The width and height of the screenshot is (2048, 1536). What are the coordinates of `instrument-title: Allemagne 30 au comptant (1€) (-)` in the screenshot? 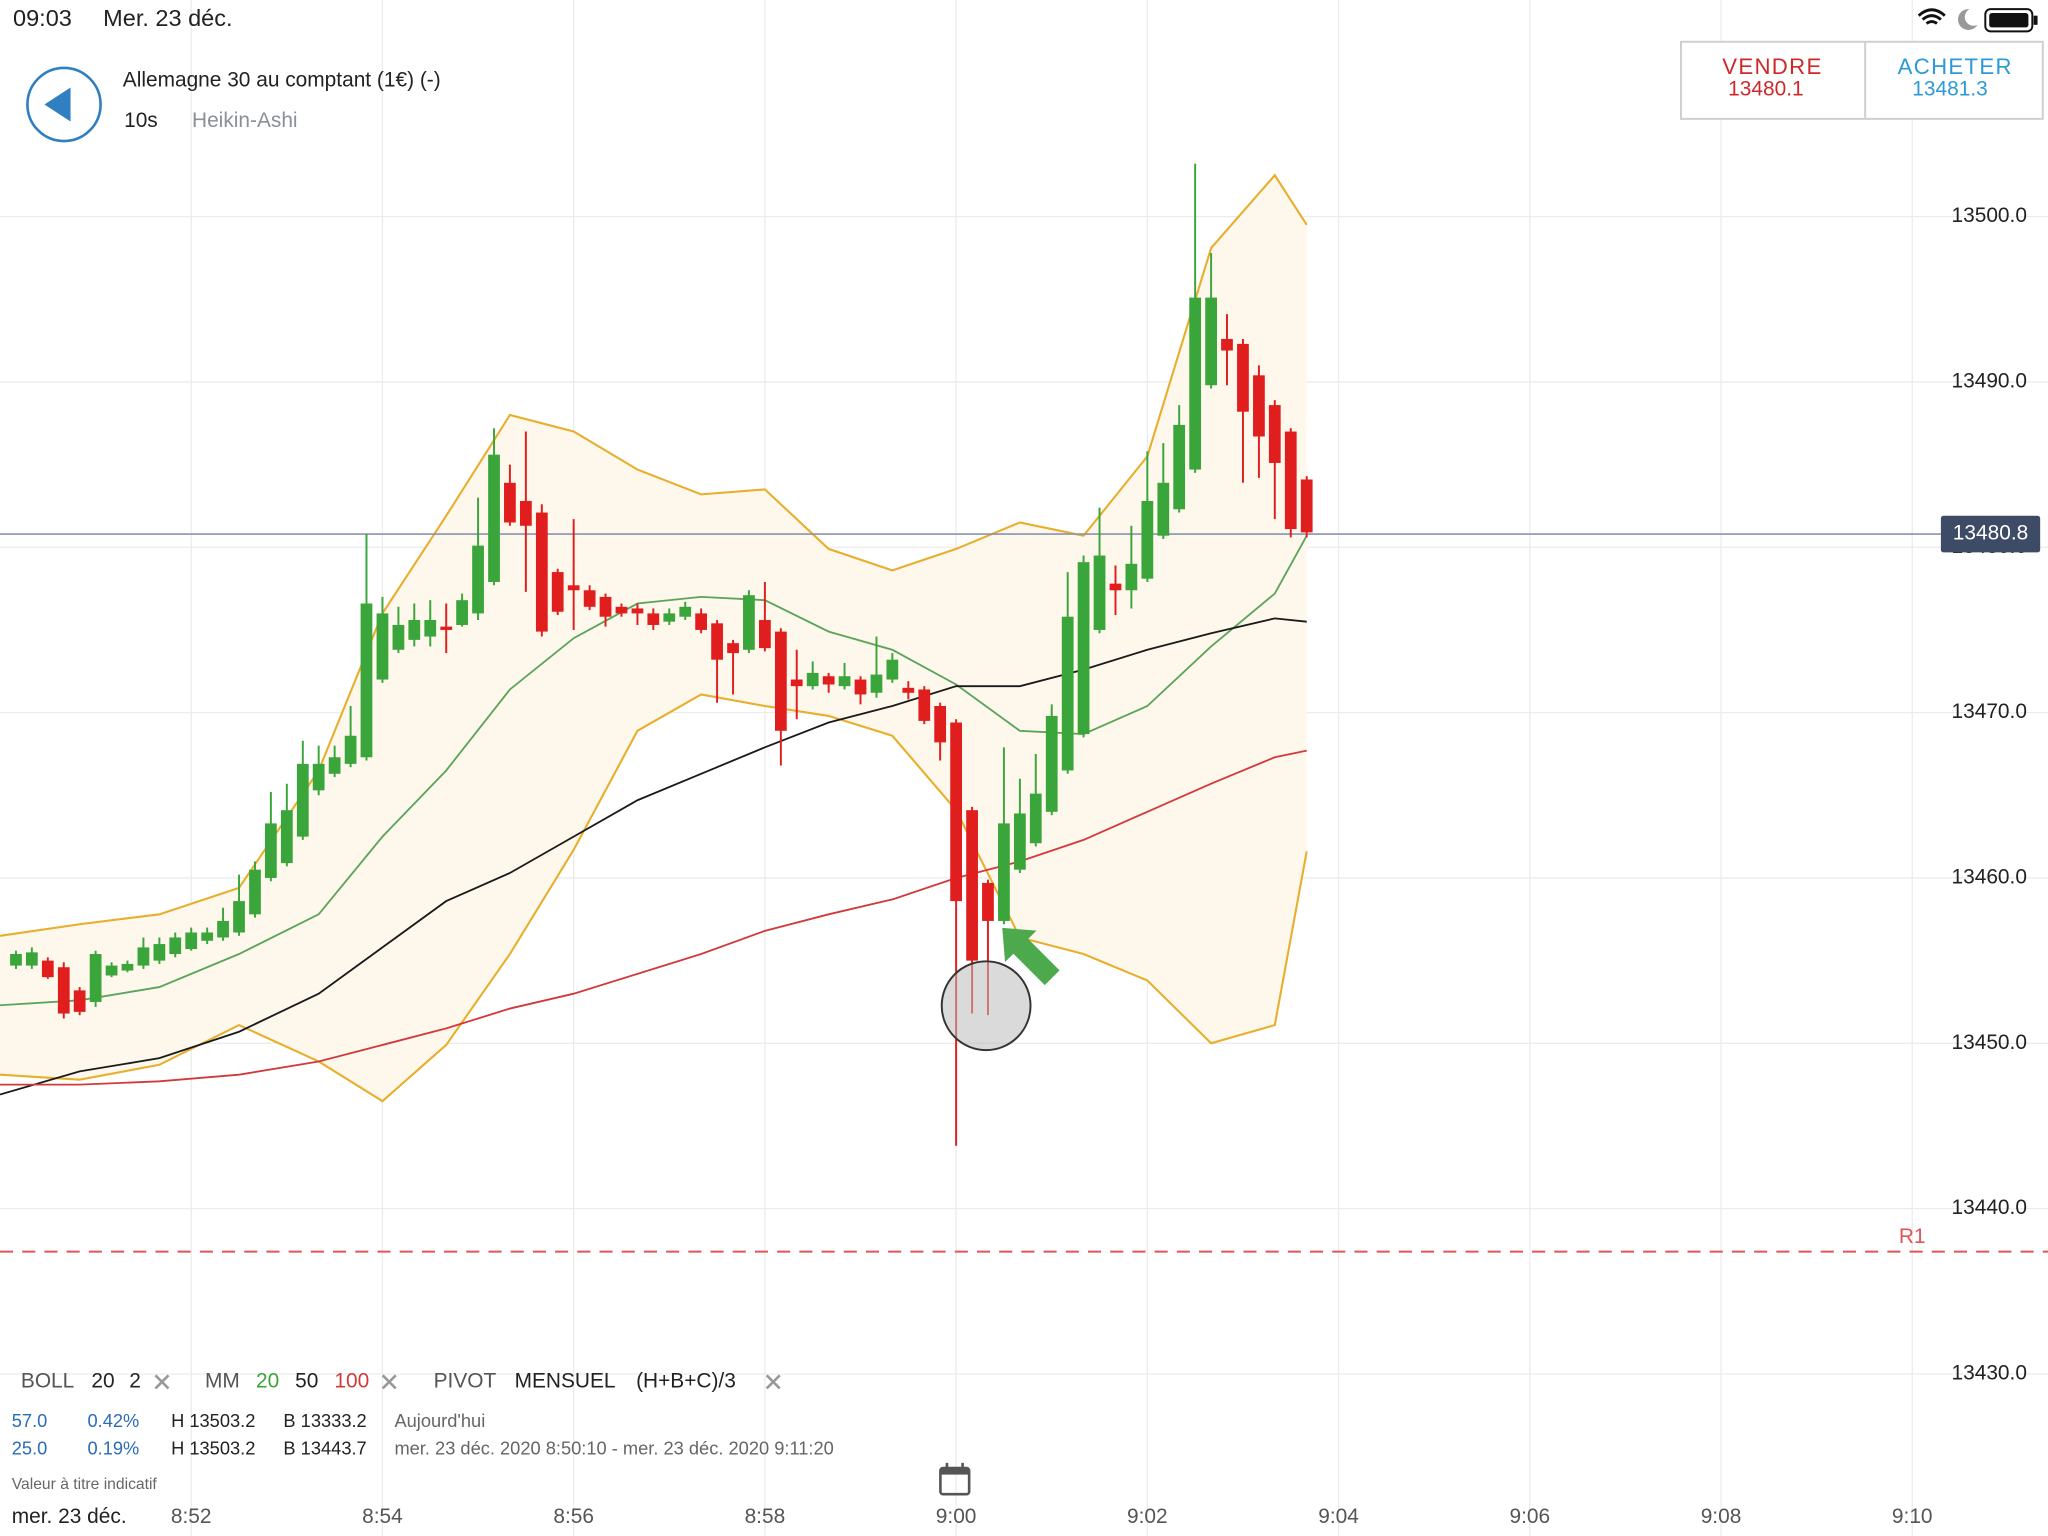 It's located at (282, 79).